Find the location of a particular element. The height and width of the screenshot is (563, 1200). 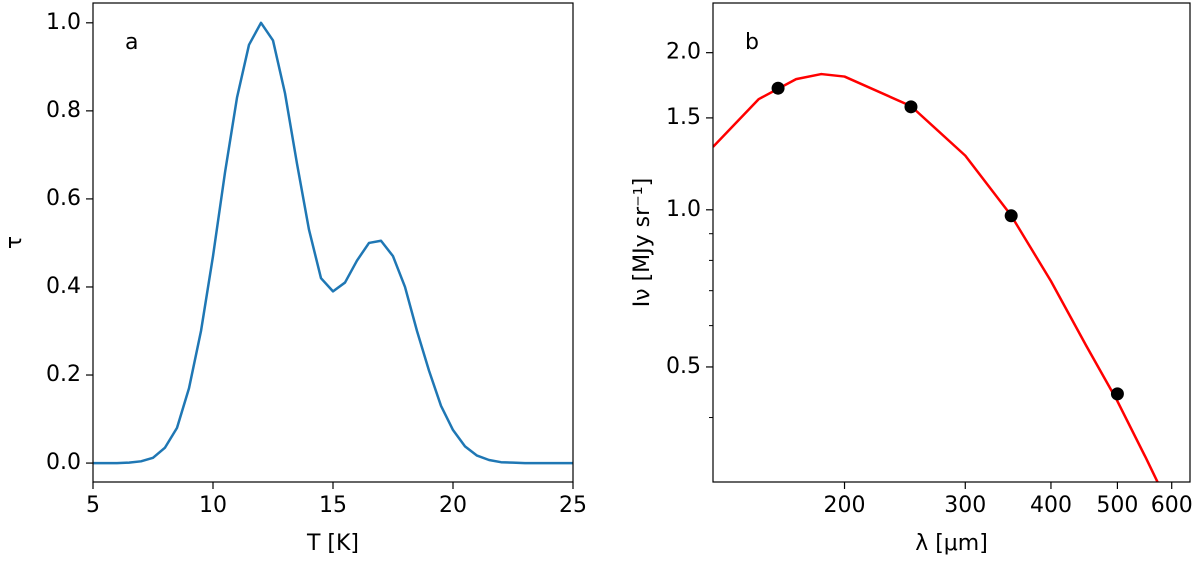

y-tick-label: 2.0 is located at coordinates (683, 52).